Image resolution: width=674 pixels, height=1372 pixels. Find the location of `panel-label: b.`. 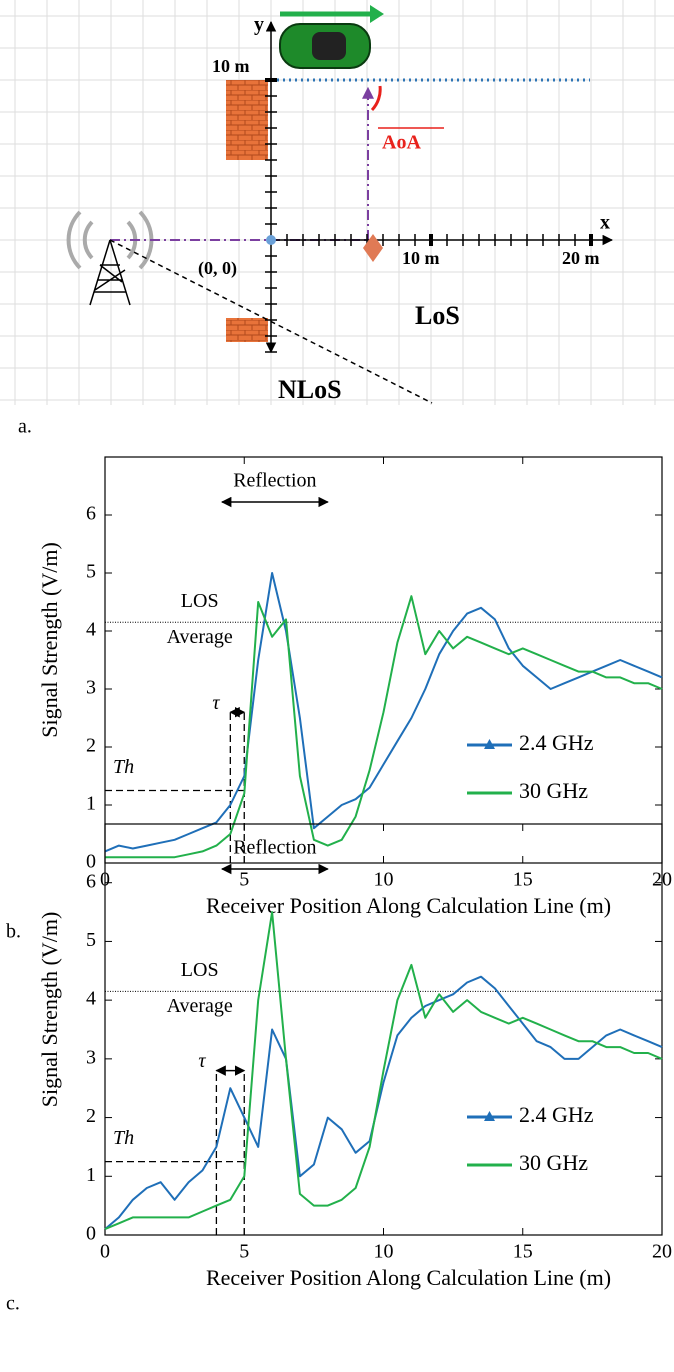

panel-label: b. is located at coordinates (13, 932).